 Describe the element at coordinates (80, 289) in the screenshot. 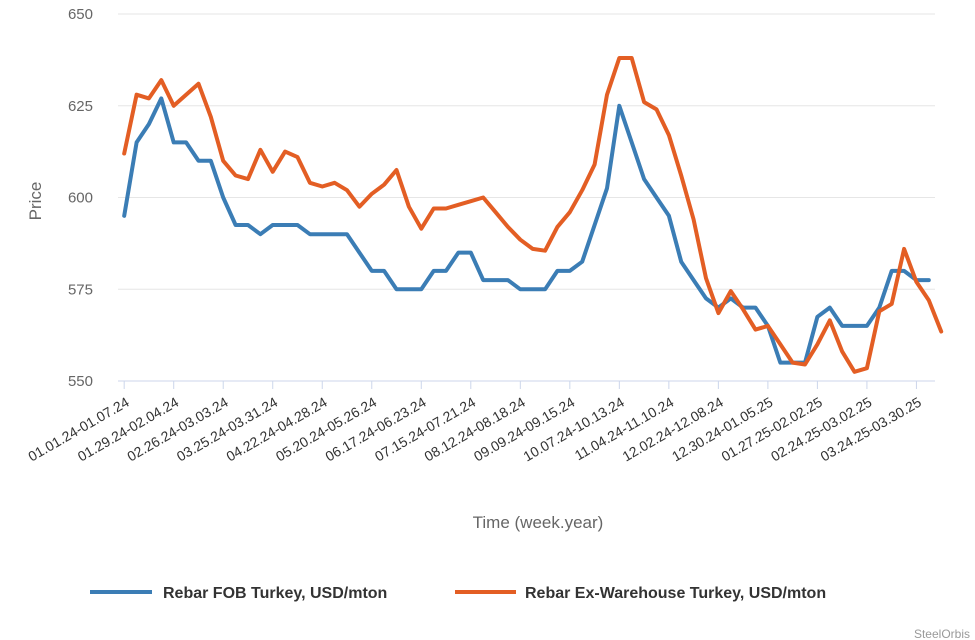

I see `y-tick-label: 575` at that location.